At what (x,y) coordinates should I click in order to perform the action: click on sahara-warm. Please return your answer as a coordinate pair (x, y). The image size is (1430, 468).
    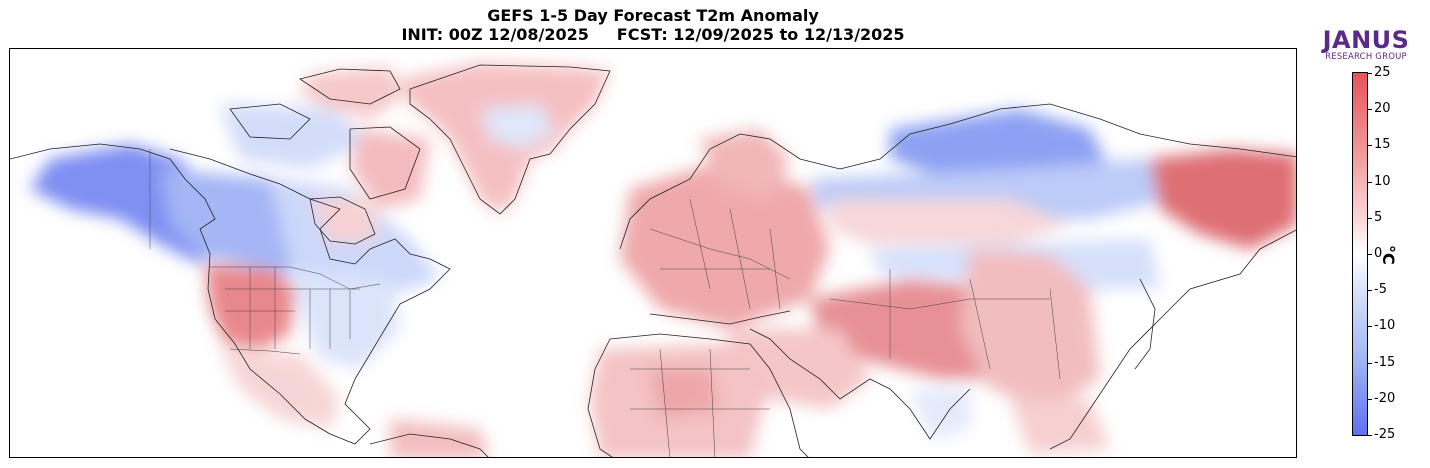
    Looking at the image, I should click on (685, 394).